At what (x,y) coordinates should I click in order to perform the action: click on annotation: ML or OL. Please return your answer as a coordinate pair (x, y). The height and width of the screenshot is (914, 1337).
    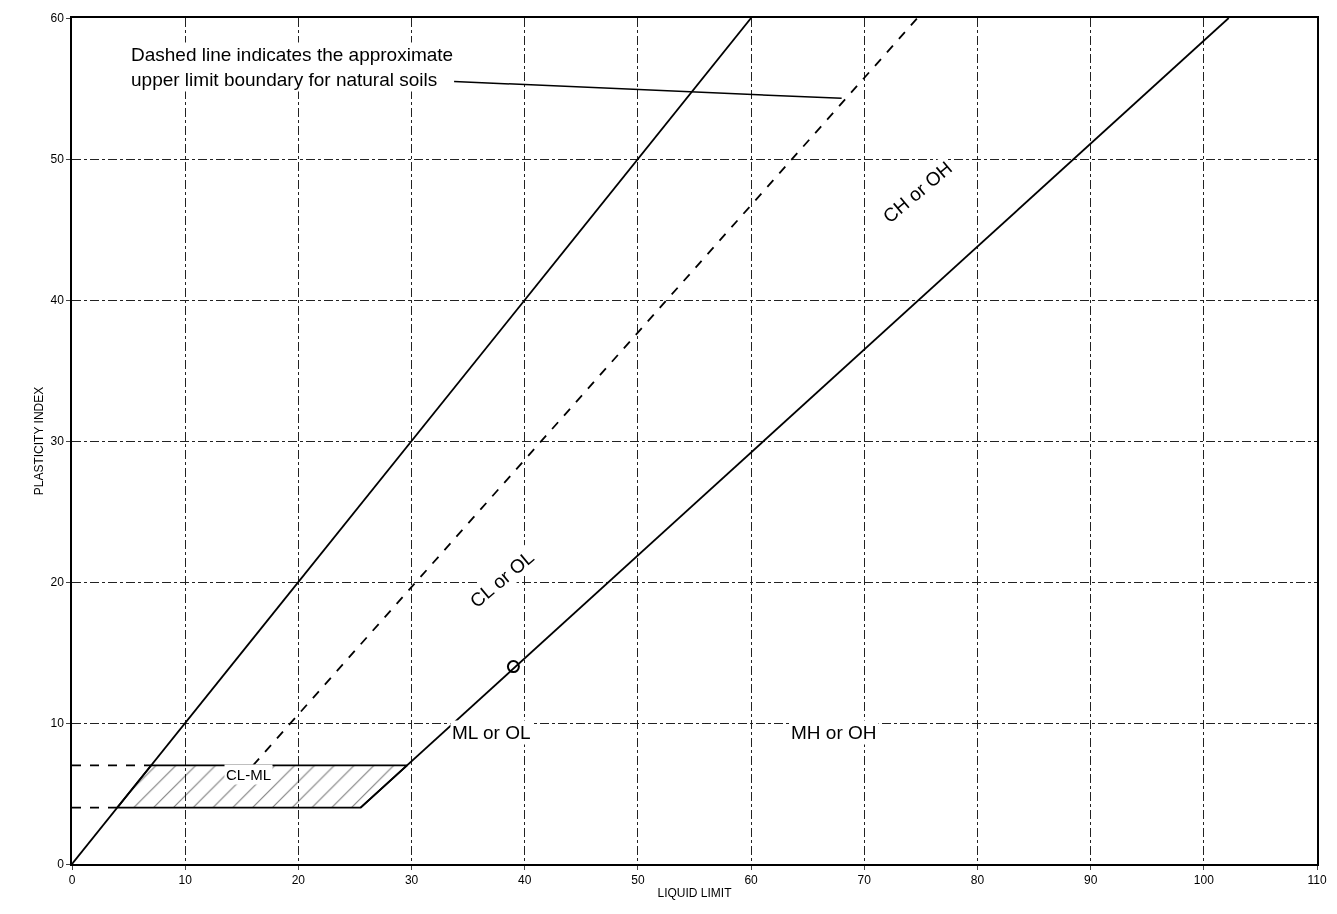
    Looking at the image, I should click on (491, 732).